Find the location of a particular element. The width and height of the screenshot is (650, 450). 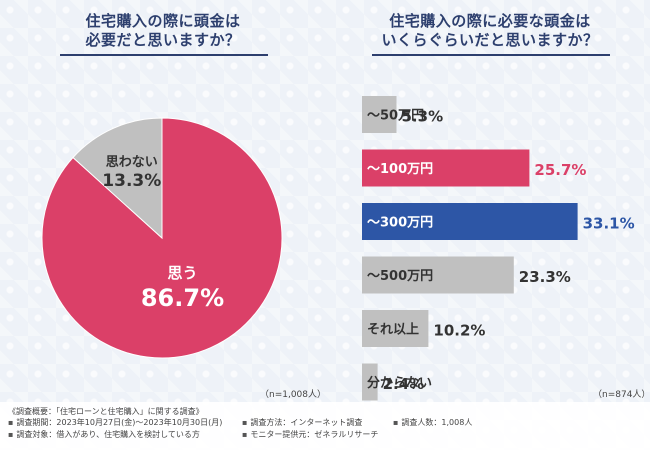

pie-slice-label-1: 思わない is located at coordinates (132, 162).